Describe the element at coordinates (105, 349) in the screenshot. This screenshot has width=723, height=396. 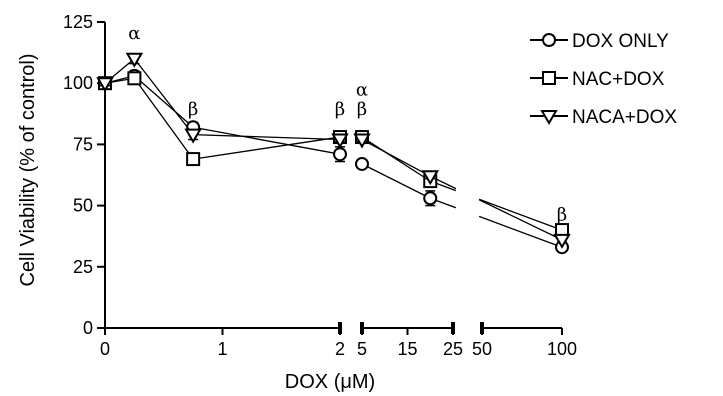
I see `x-tick-label: 0` at that location.